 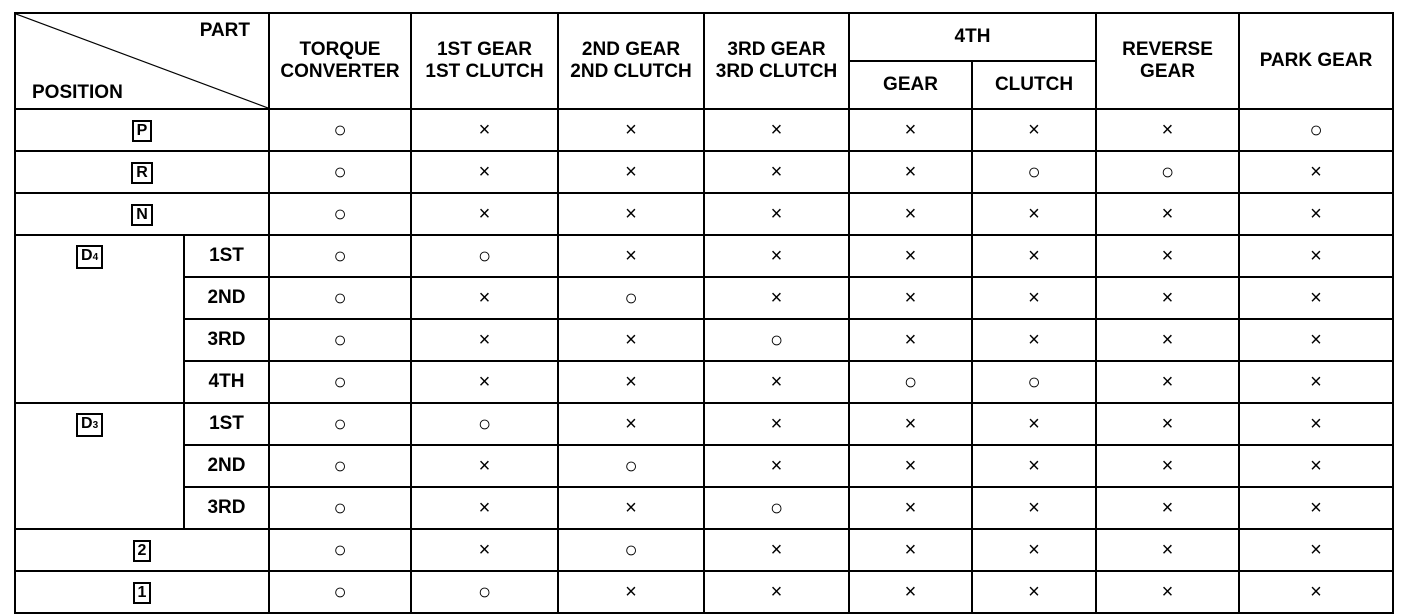 I want to click on col-torque-converter: TORQUE CONVERTER, so click(x=340, y=61).